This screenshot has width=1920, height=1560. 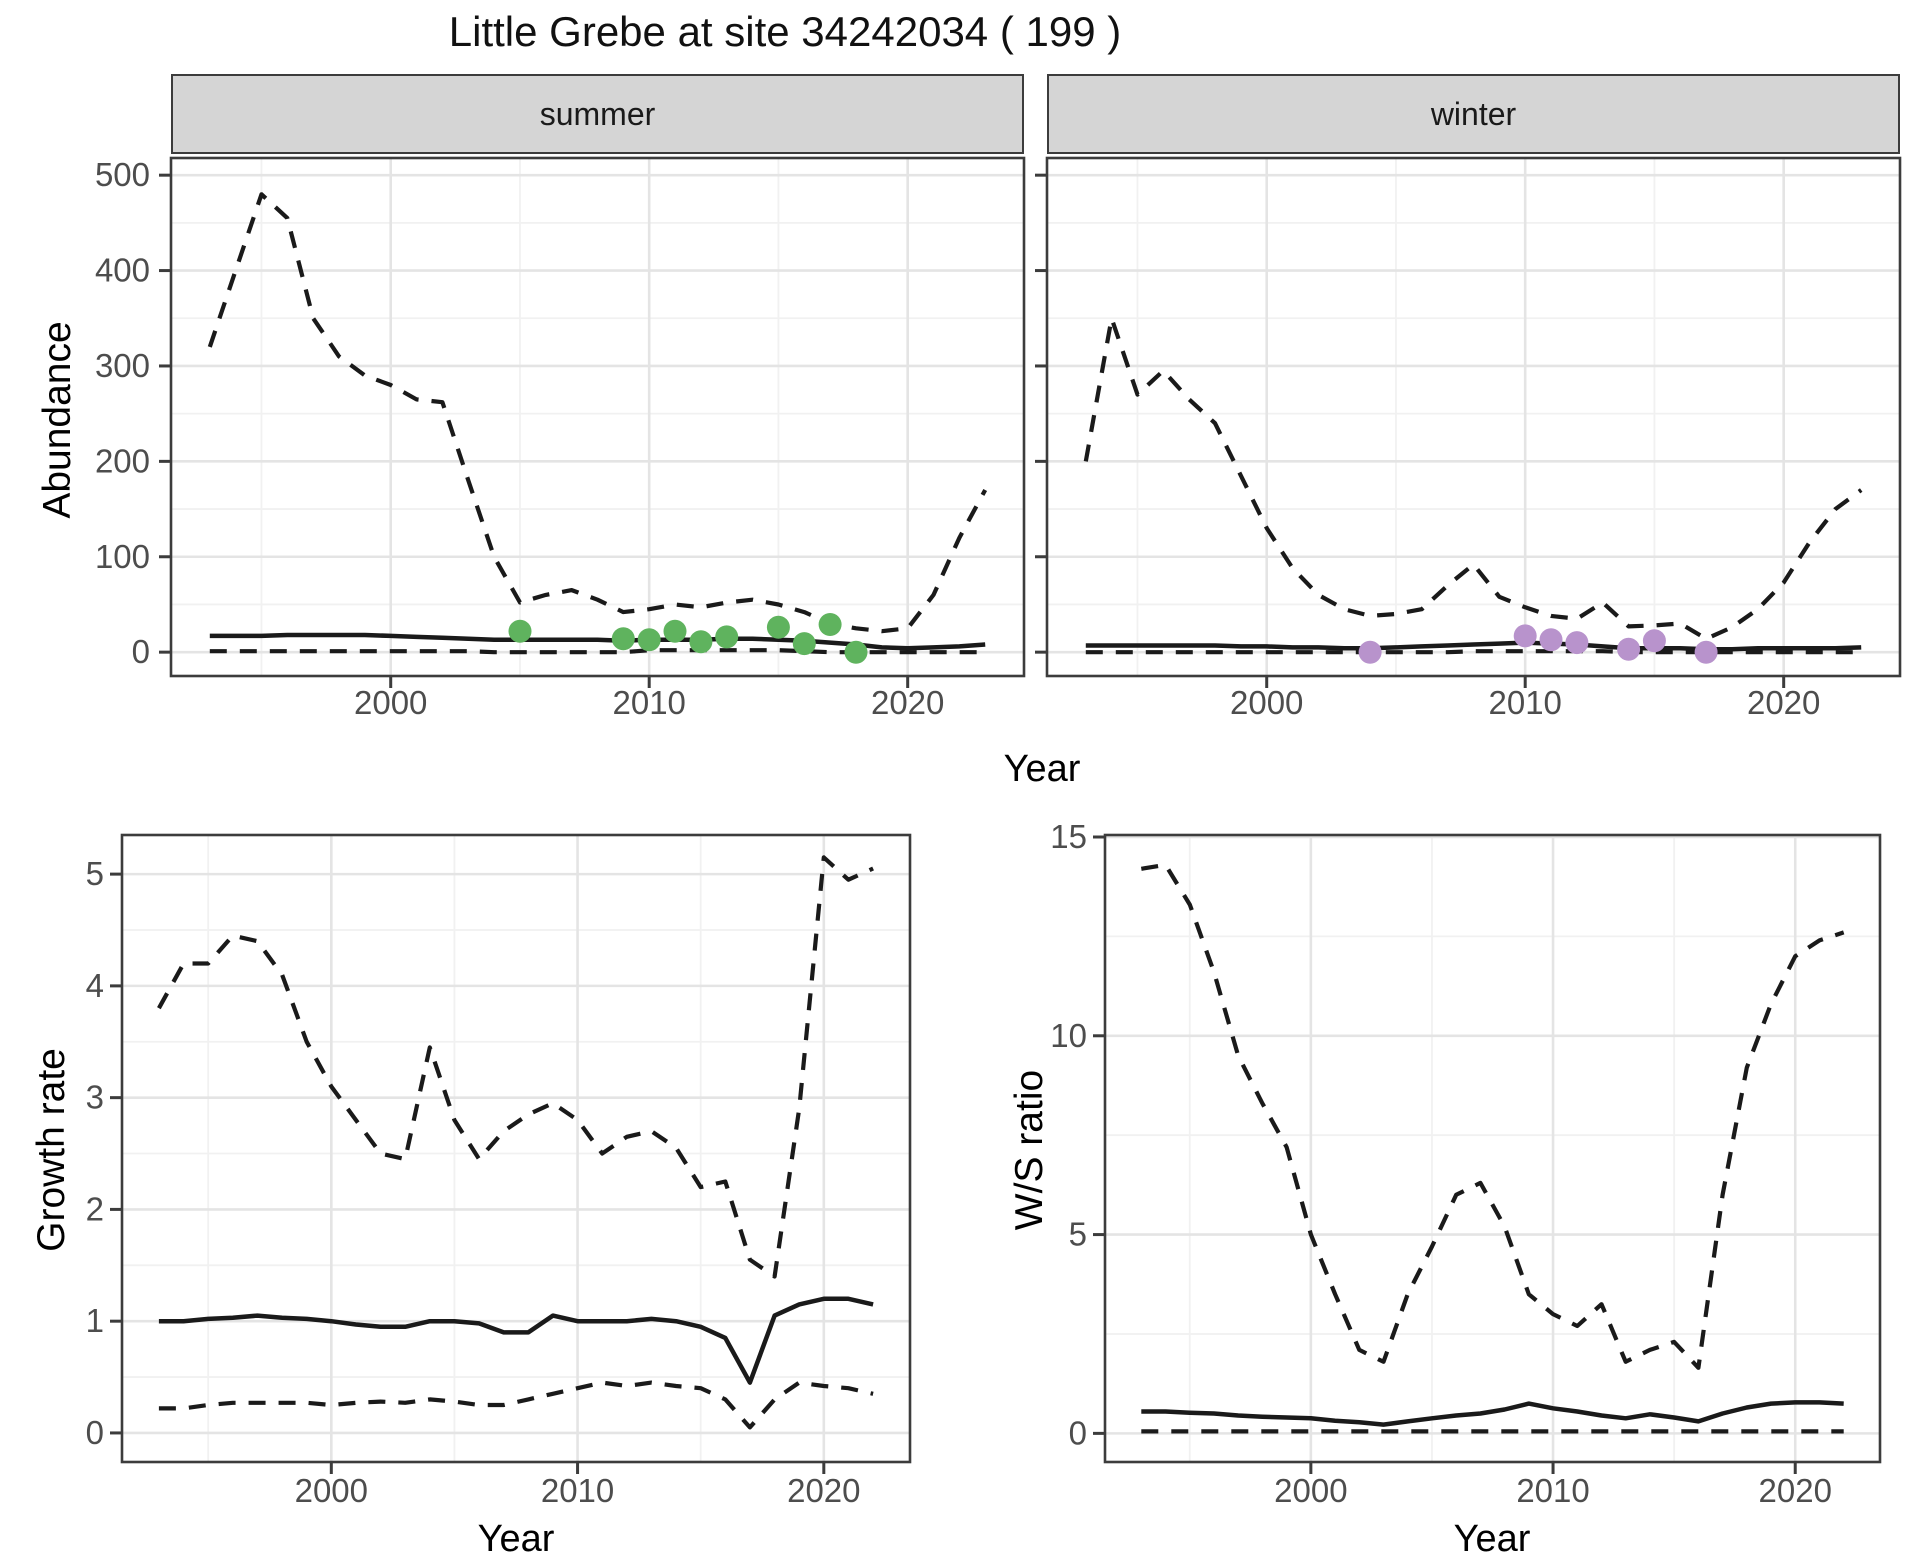 I want to click on facet-strip-summer: summer, so click(x=597, y=114).